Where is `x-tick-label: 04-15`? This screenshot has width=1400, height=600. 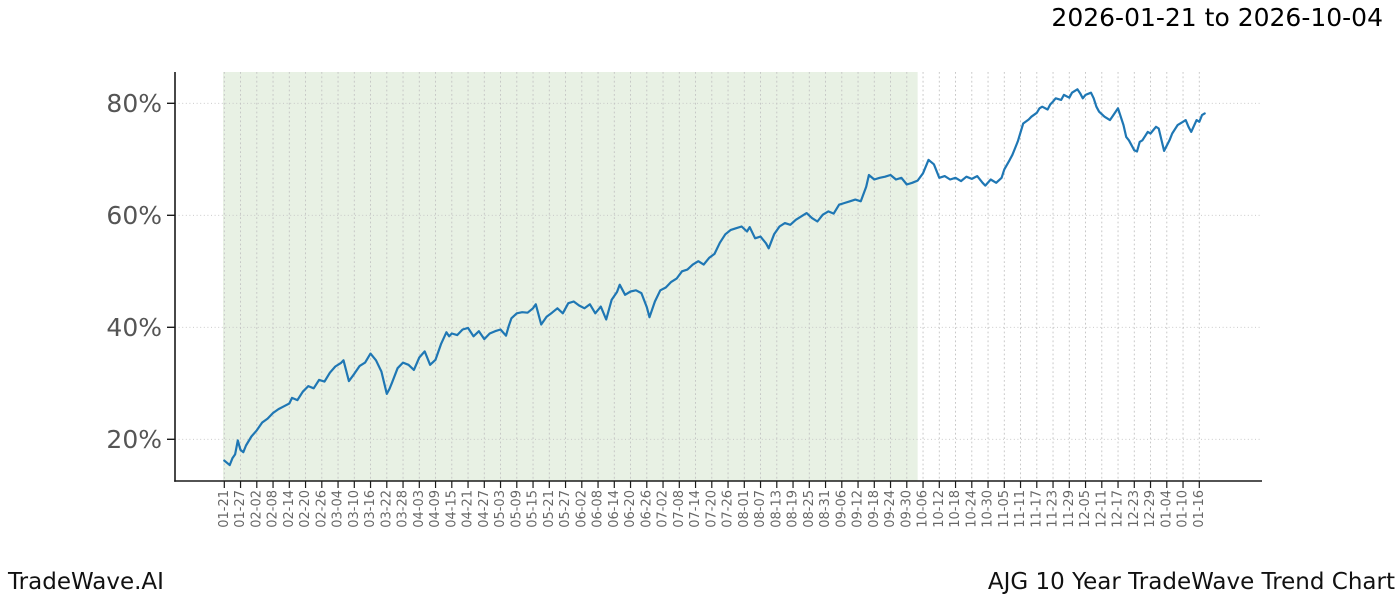 x-tick-label: 04-15 is located at coordinates (451, 509).